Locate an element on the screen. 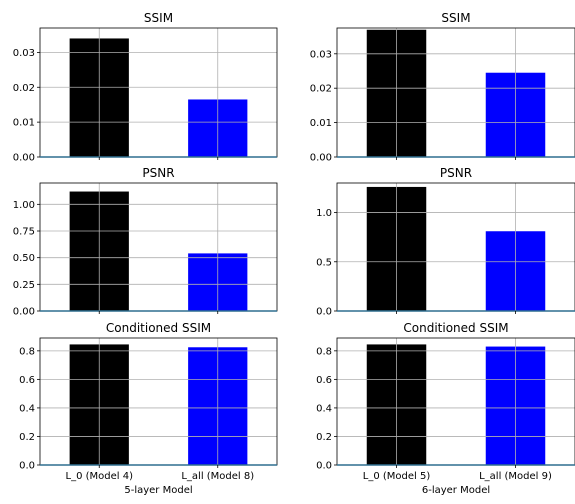 The width and height of the screenshot is (575, 504). y-tick-label: 0.5 is located at coordinates (324, 262).